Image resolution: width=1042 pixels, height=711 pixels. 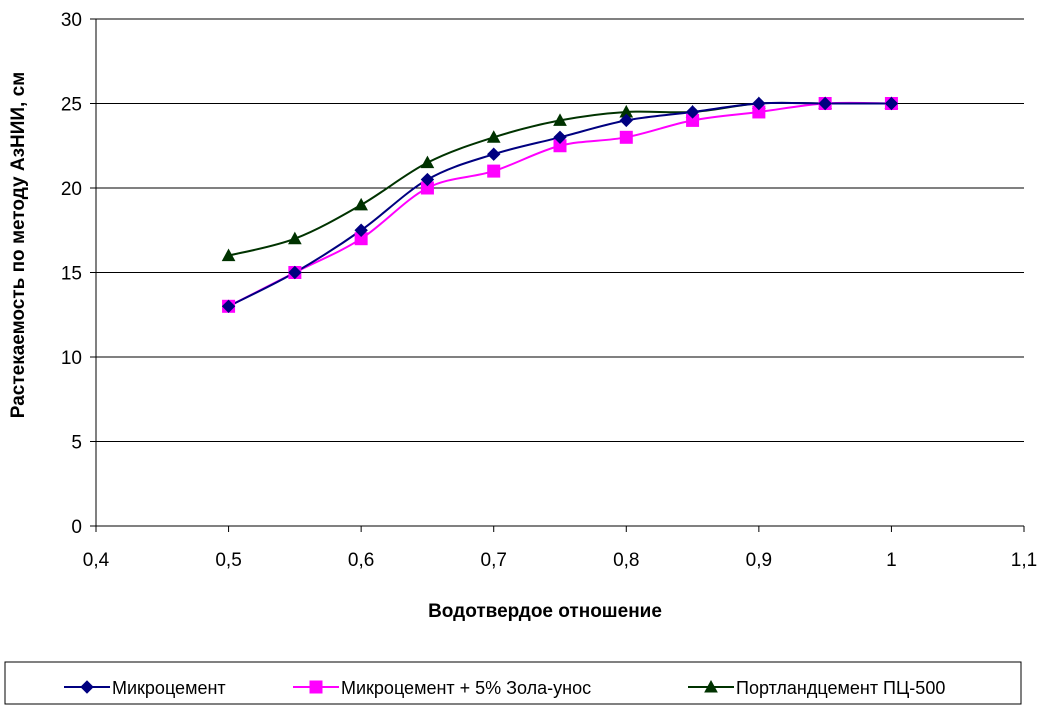 What do you see at coordinates (76, 527) in the screenshot?
I see `y-tick-label: 0` at bounding box center [76, 527].